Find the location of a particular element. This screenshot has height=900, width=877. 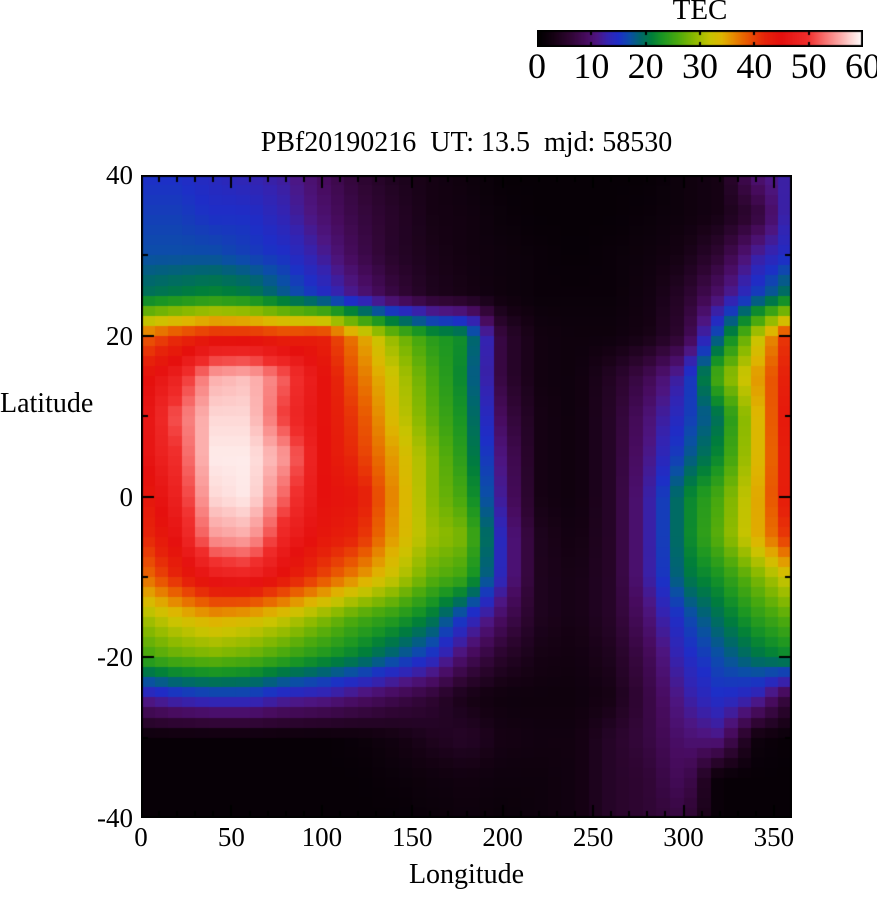

colorbar-tick-label: 20 is located at coordinates (645, 66).